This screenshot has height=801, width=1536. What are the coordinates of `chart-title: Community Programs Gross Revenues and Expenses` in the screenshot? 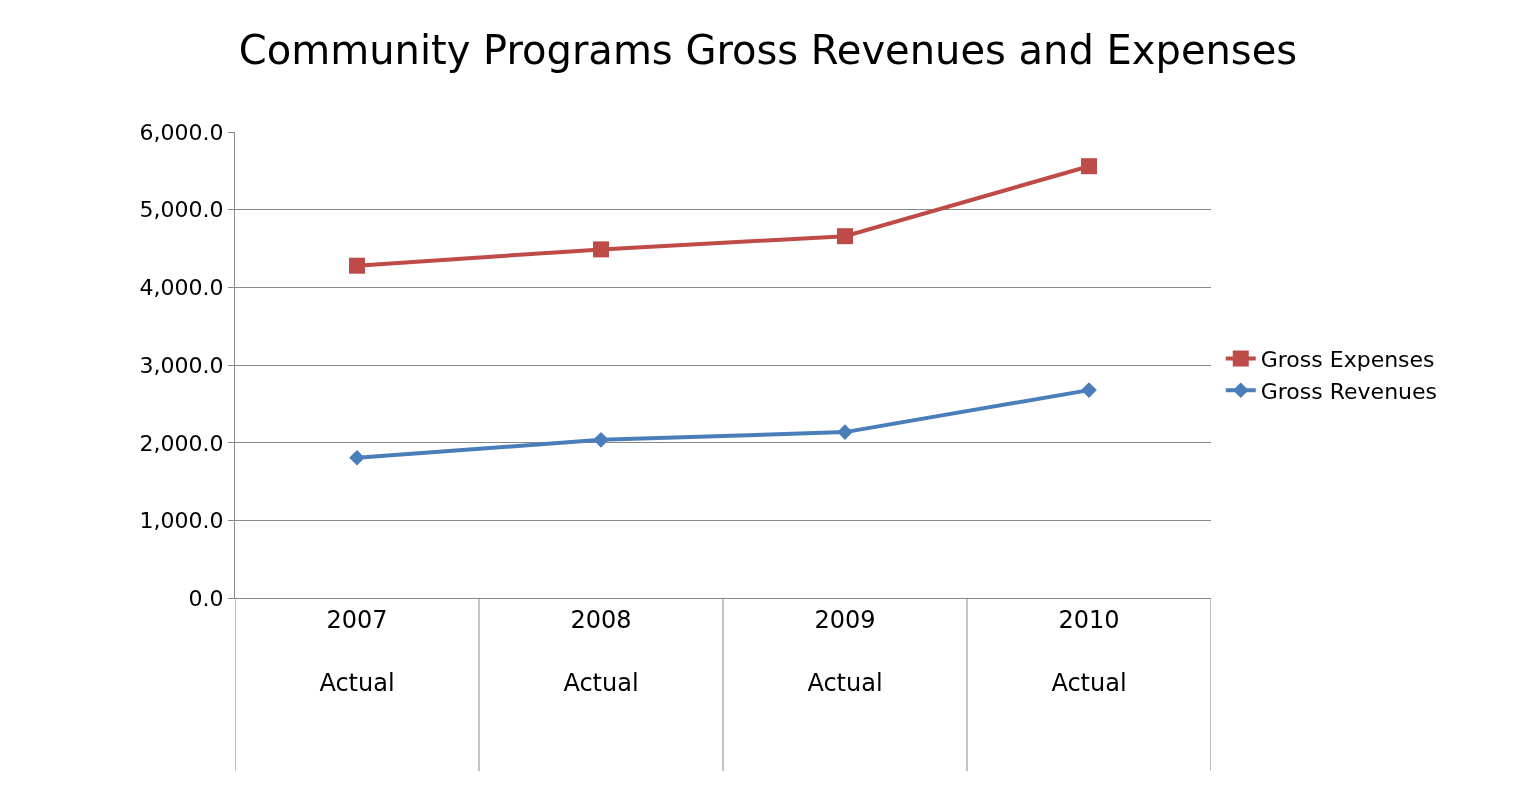 It's located at (768, 50).